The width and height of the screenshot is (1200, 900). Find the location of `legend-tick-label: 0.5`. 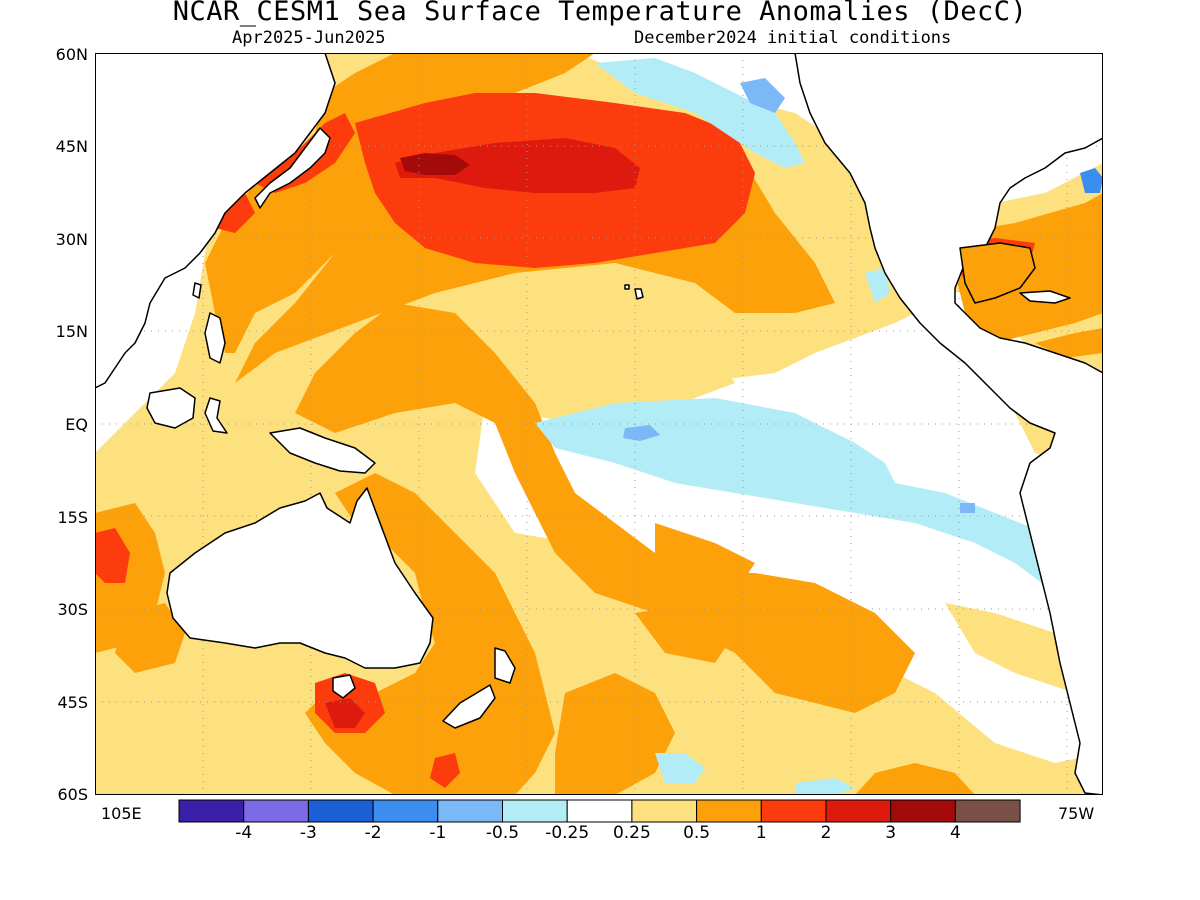

legend-tick-label: 0.5 is located at coordinates (697, 833).